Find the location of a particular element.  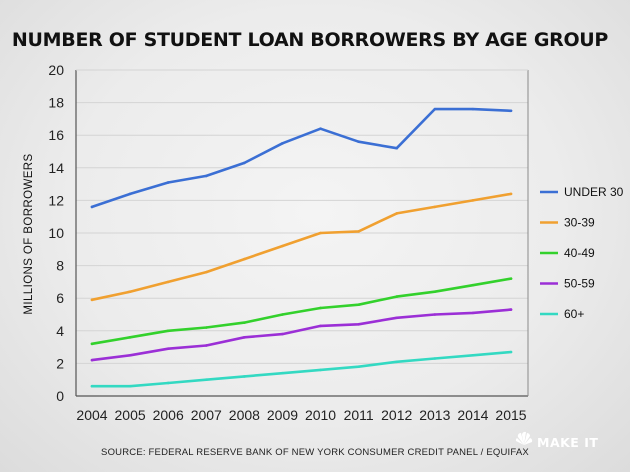

x-tick-label: 2010 is located at coordinates (320, 415).